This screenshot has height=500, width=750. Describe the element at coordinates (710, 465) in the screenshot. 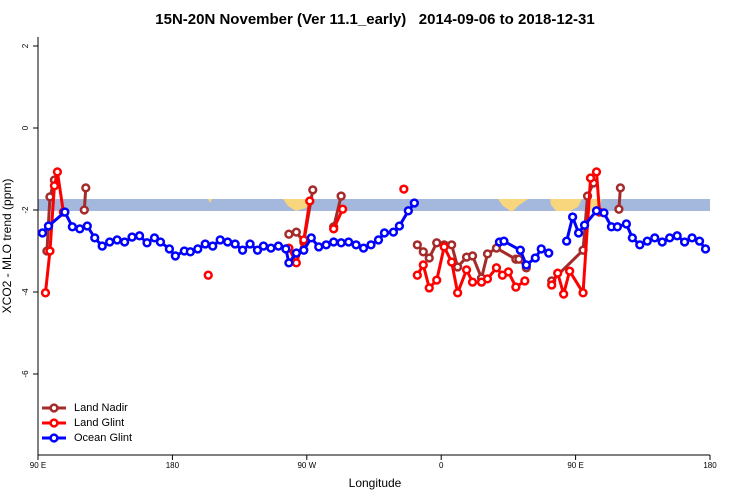

I see `x-tick-label: 180` at that location.